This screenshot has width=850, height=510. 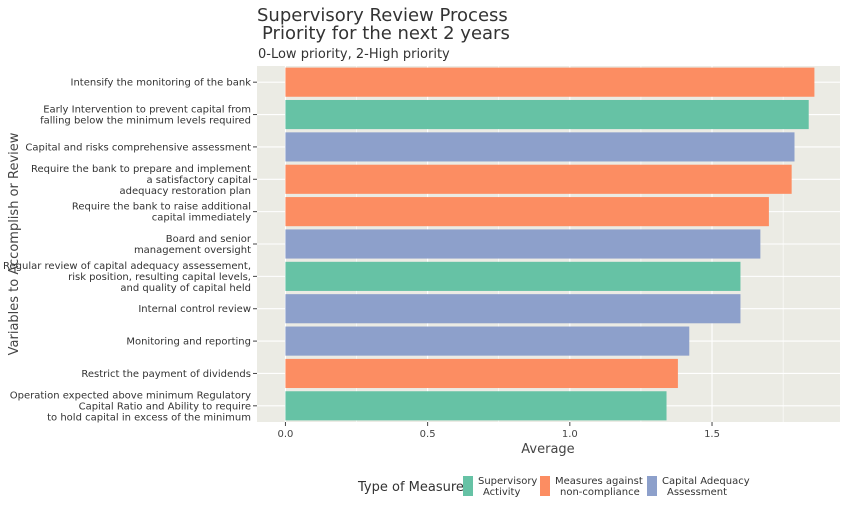 What do you see at coordinates (706, 481) in the screenshot?
I see `legend-label: Capital Adequacy` at bounding box center [706, 481].